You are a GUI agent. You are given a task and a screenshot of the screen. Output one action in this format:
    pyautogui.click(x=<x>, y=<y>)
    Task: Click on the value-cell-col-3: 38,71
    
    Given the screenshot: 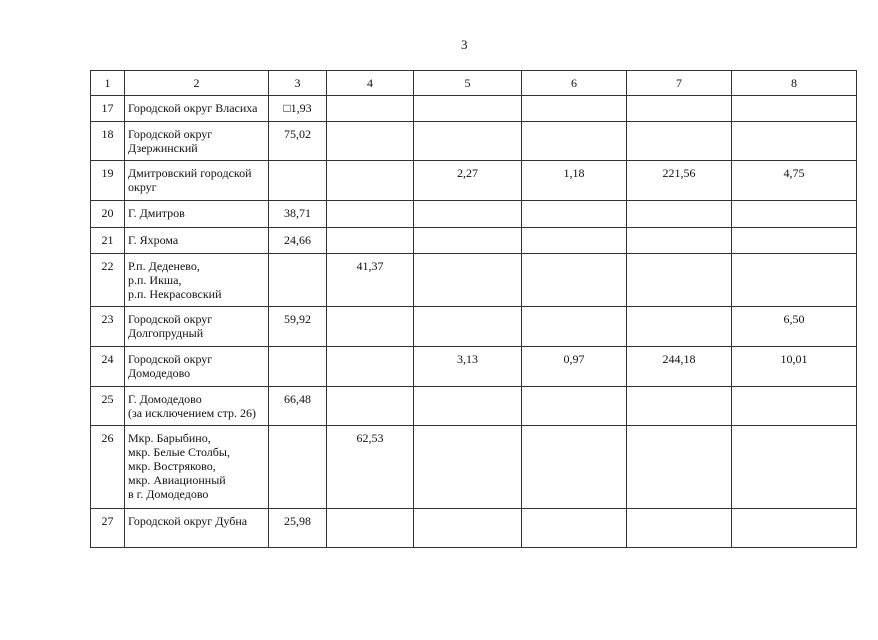 What is the action you would take?
    pyautogui.click(x=297, y=214)
    